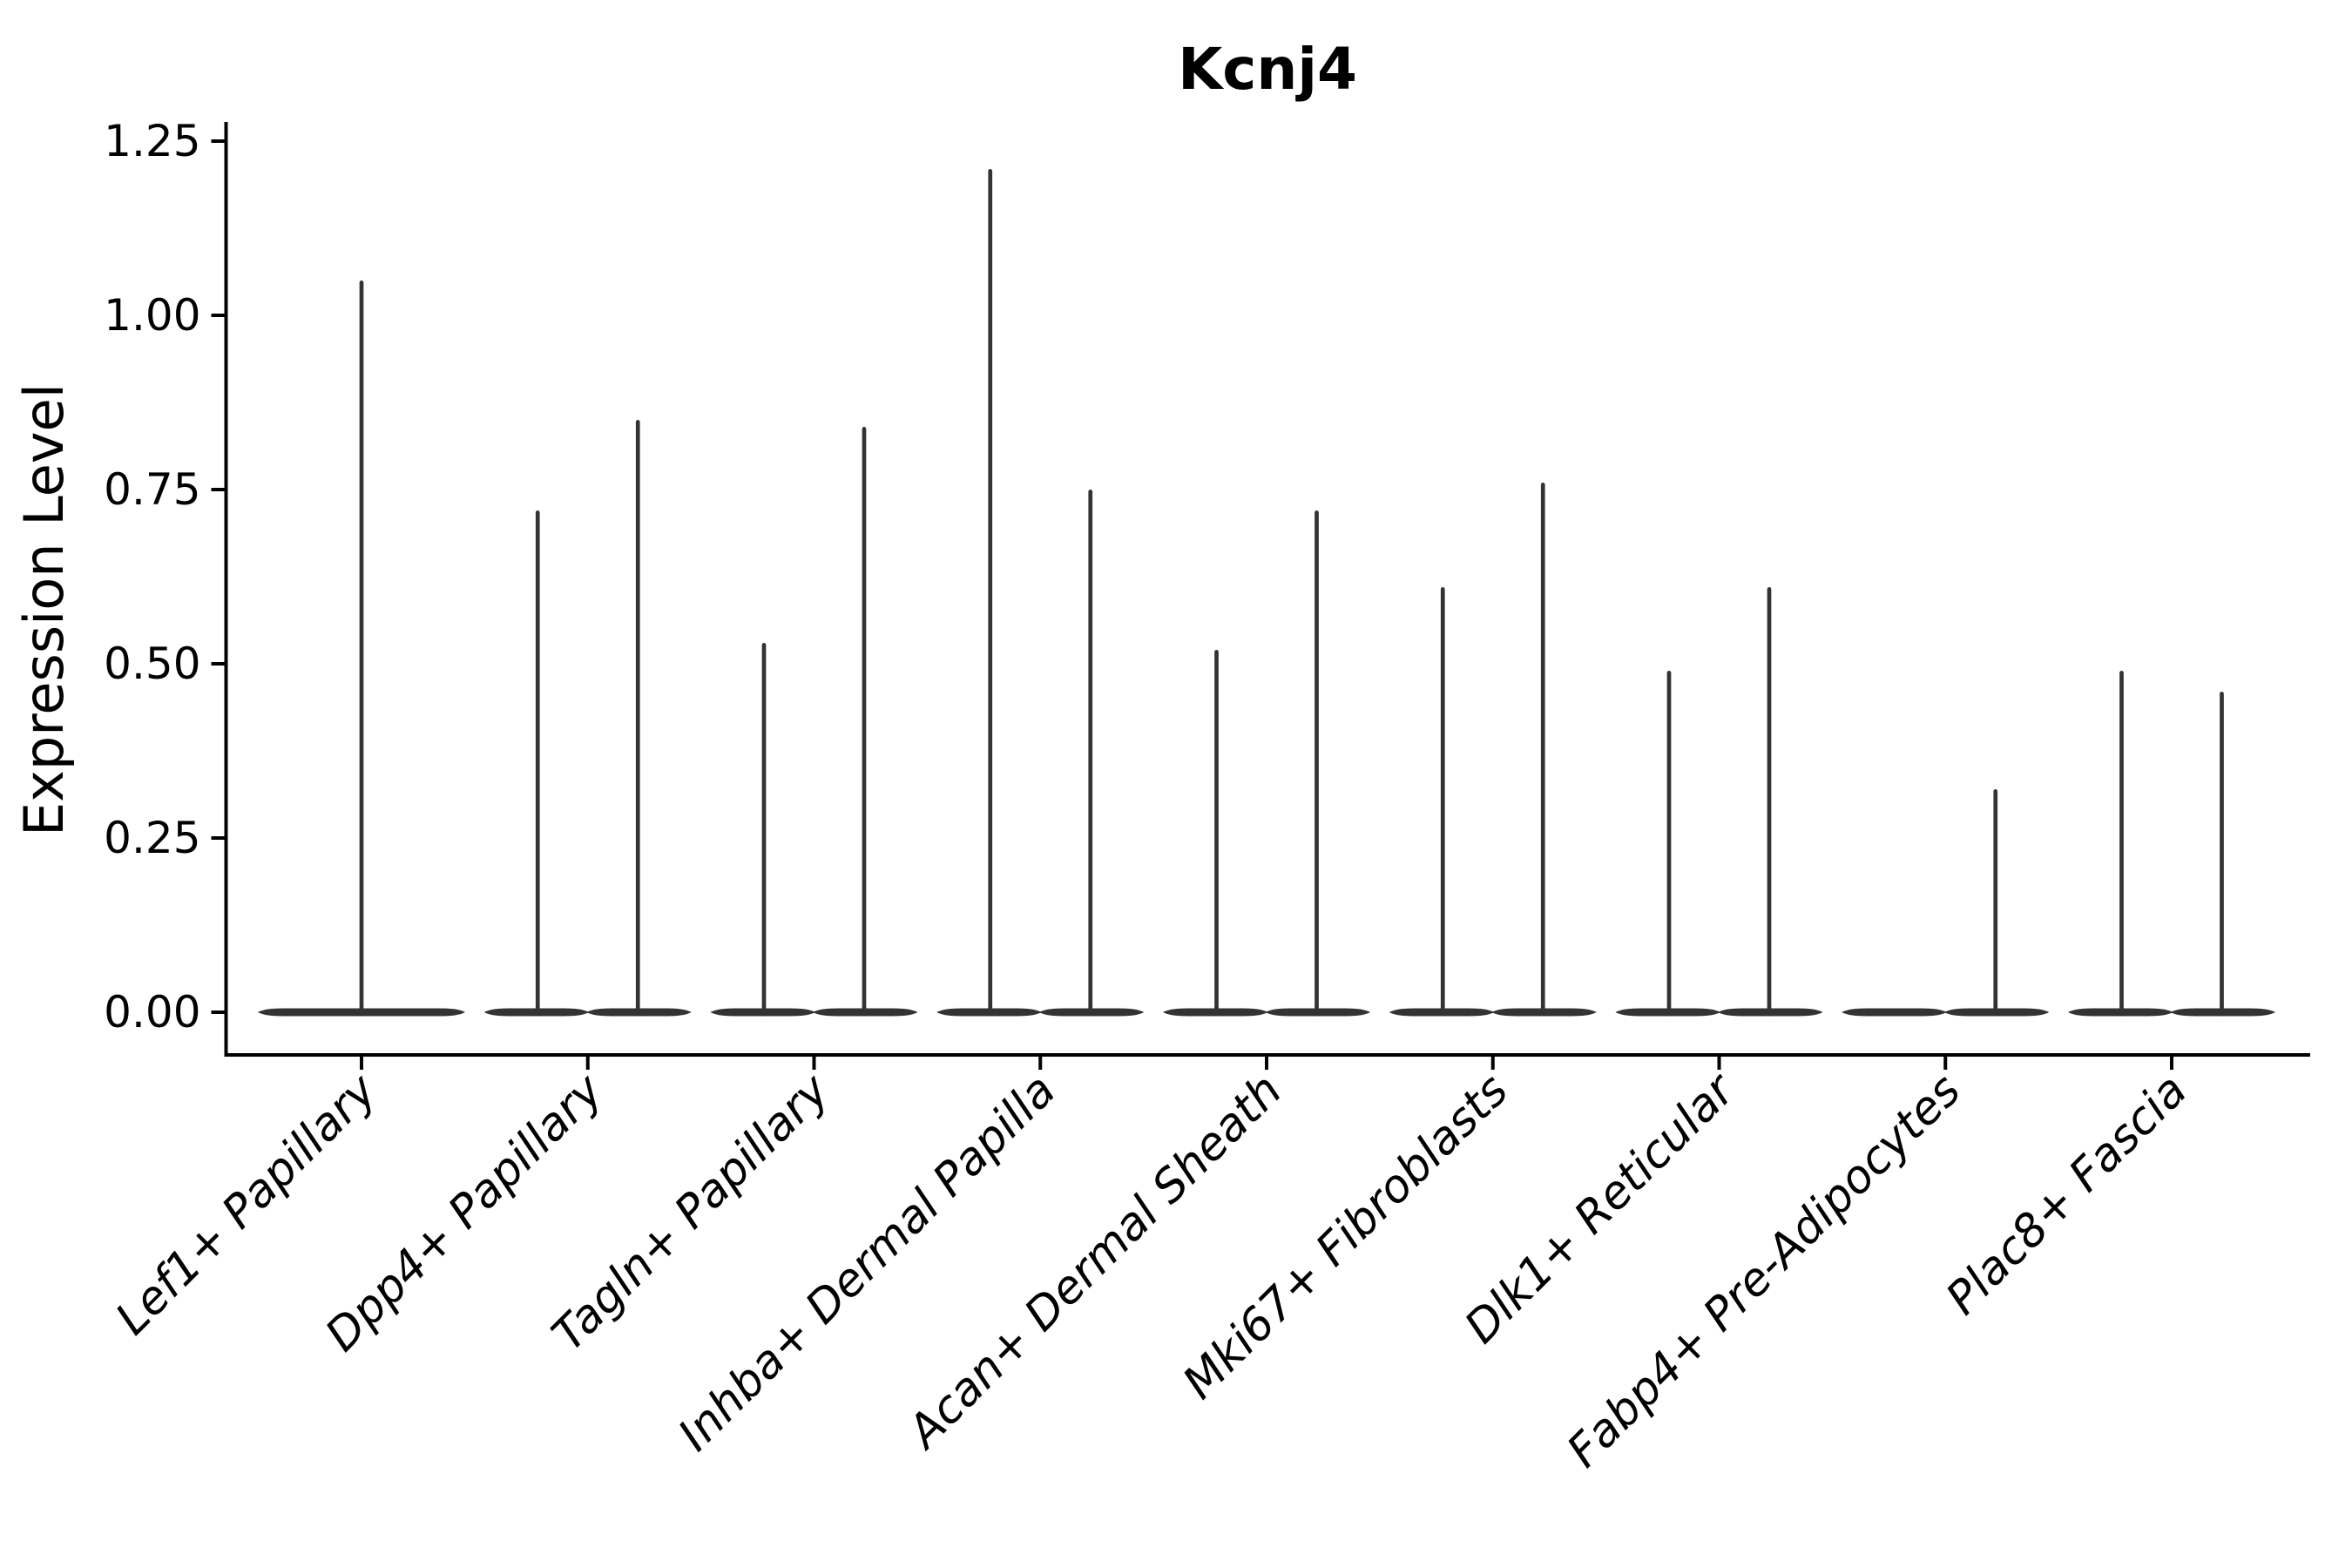 Image resolution: width=2352 pixels, height=1568 pixels. I want to click on y-tick-label: 0.25, so click(152, 838).